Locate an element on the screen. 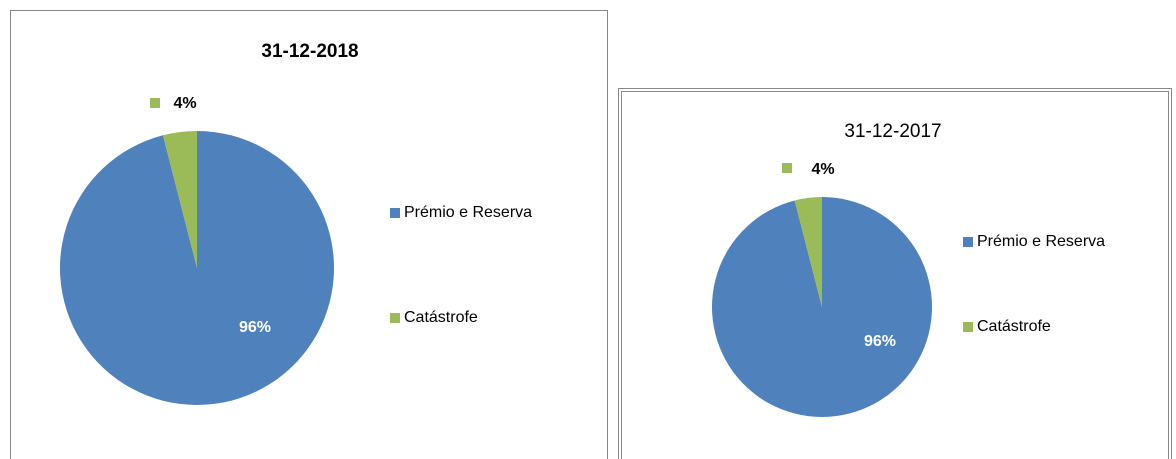 This screenshot has height=459, width=1176. chart-title: 31-12-2017 is located at coordinates (892, 131).